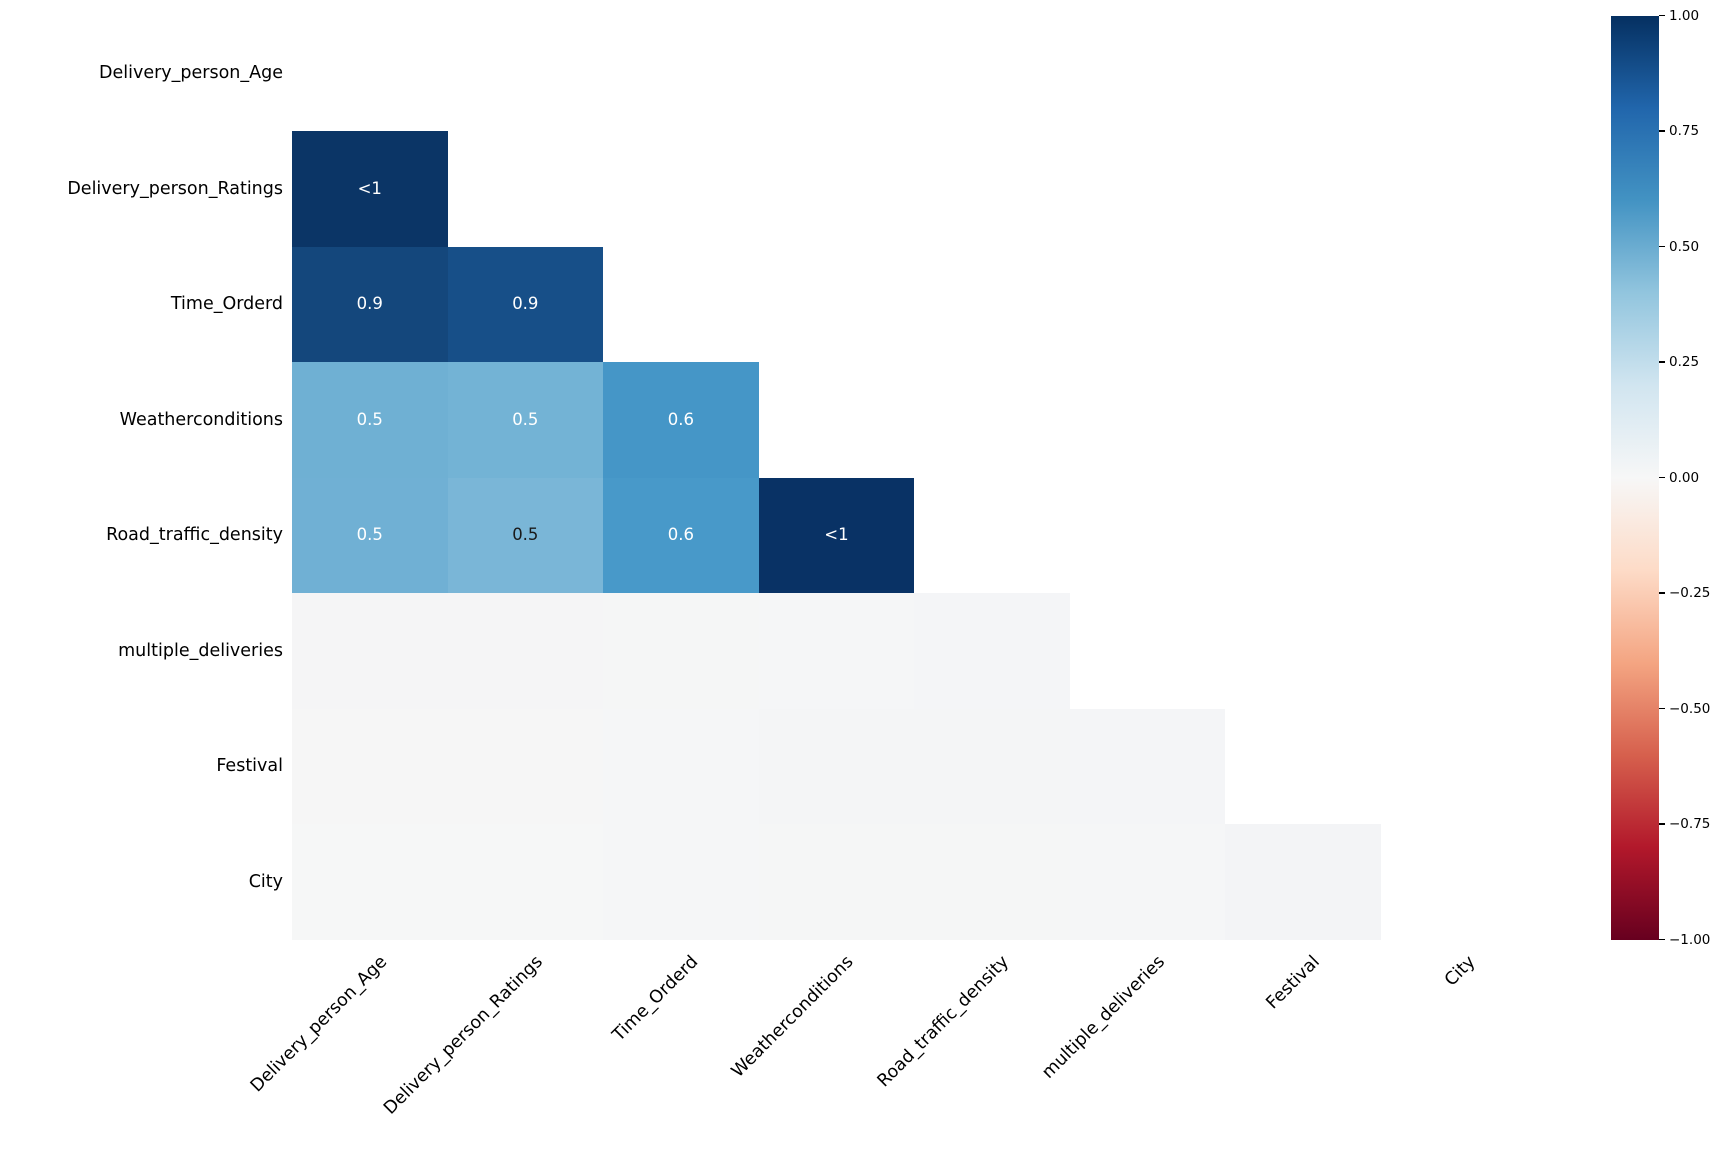  I want to click on colorbar-tick-label: 0.50, so click(1684, 246).